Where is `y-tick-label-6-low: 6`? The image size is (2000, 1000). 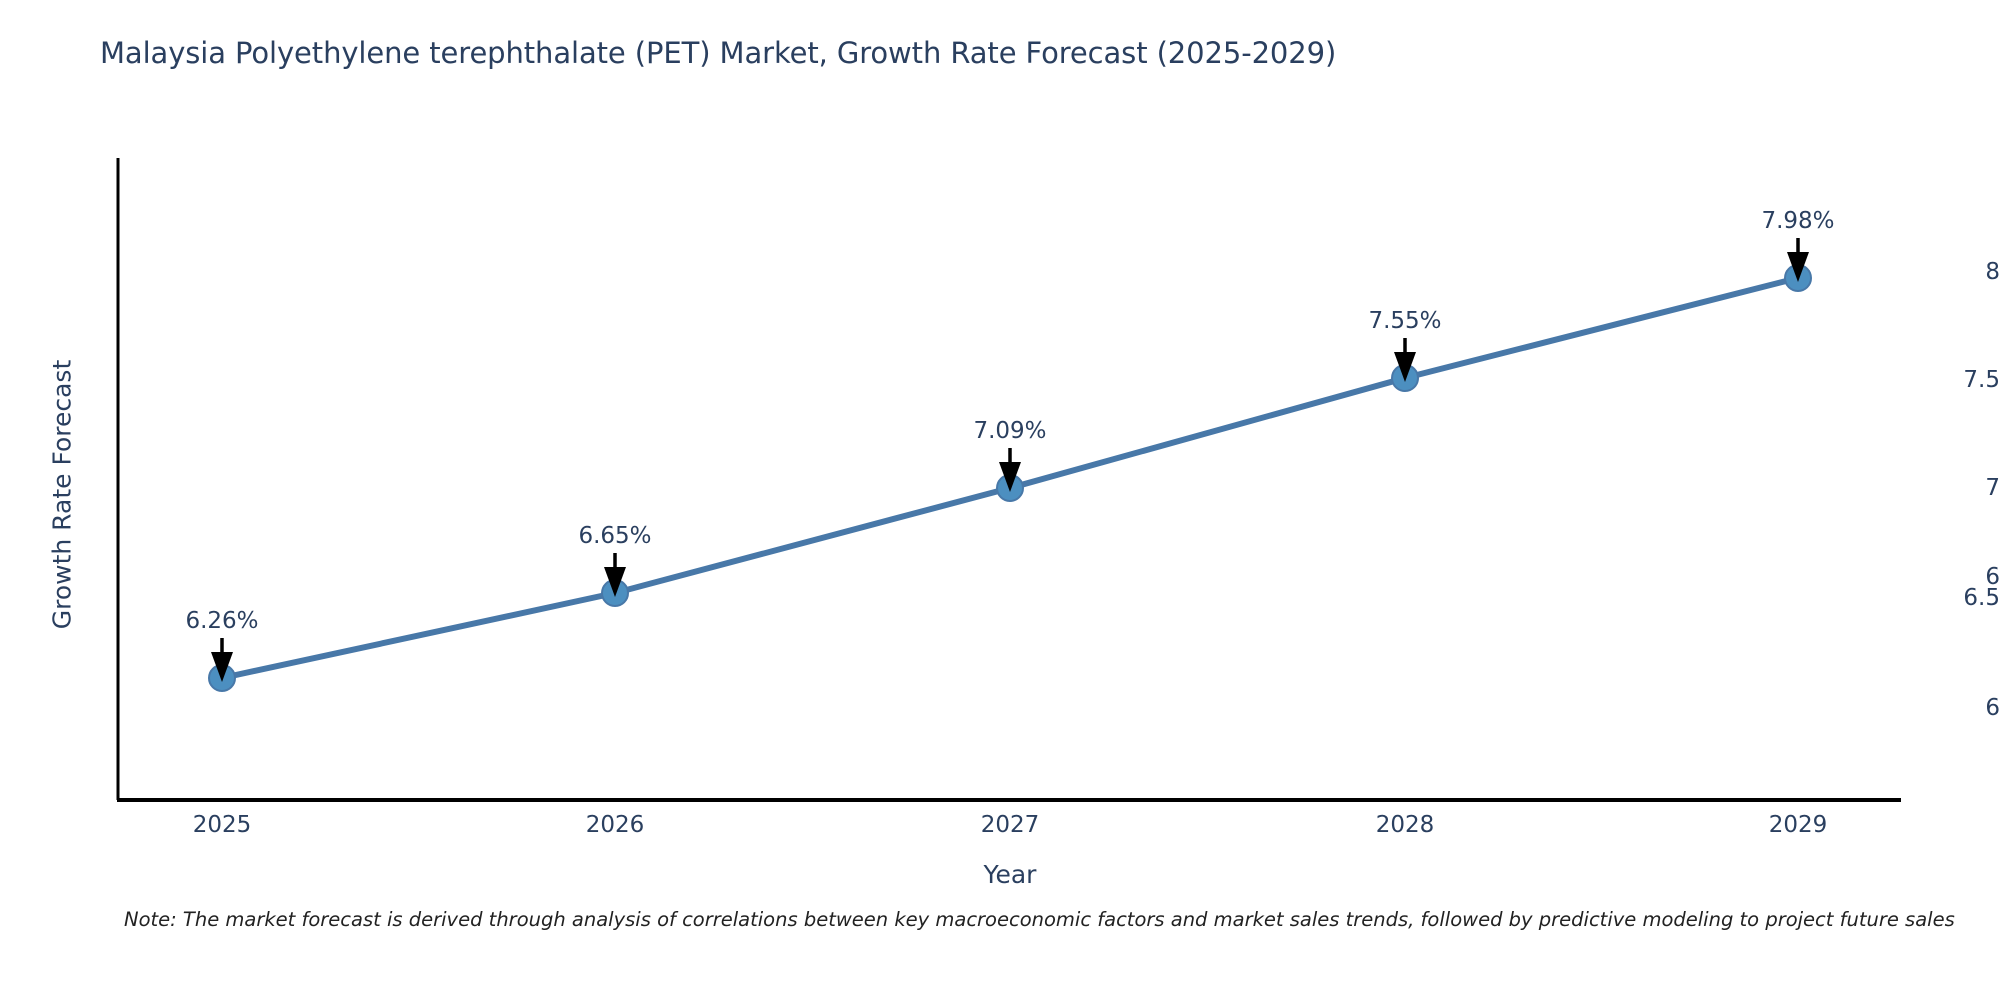
y-tick-label-6-low: 6 is located at coordinates (1992, 708).